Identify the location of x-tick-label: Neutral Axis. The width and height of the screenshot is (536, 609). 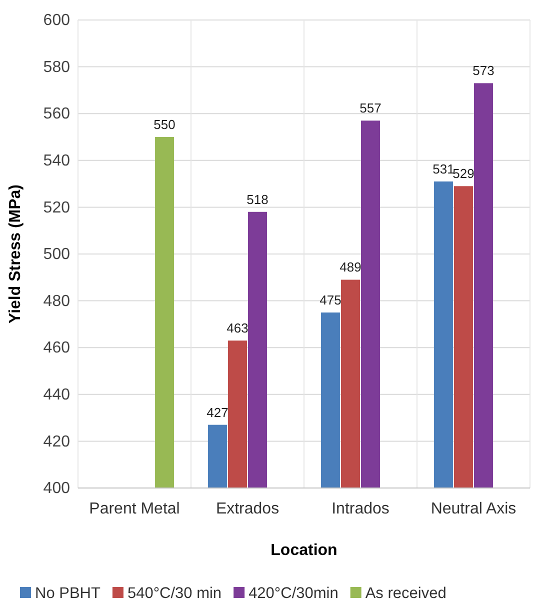
(473, 509).